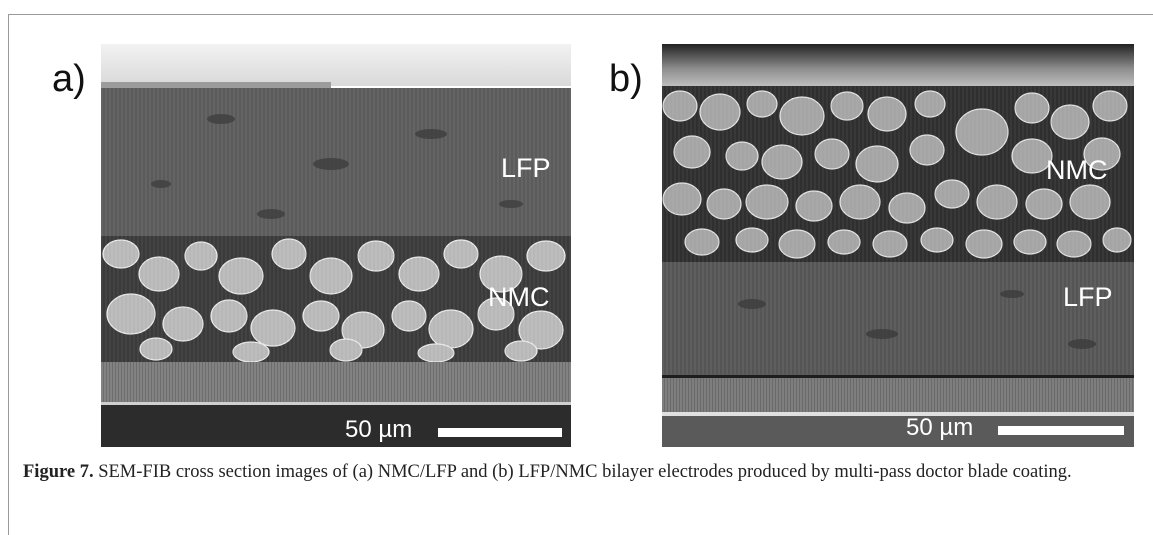 This screenshot has height=535, width=1153. Describe the element at coordinates (379, 429) in the screenshot. I see `panel-a-scale-bar-text: 50 µm` at that location.